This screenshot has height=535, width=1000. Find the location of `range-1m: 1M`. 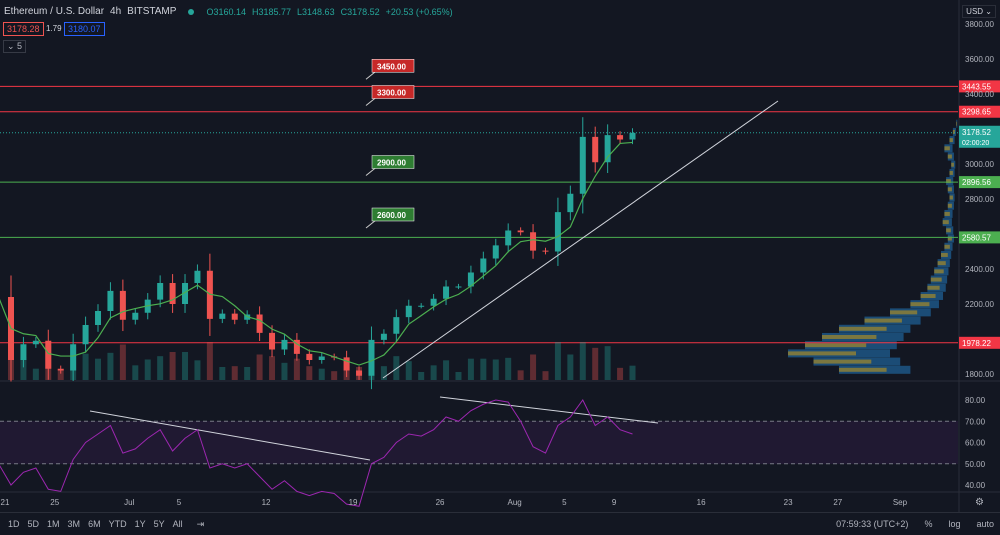

range-1m: 1M is located at coordinates (53, 524).